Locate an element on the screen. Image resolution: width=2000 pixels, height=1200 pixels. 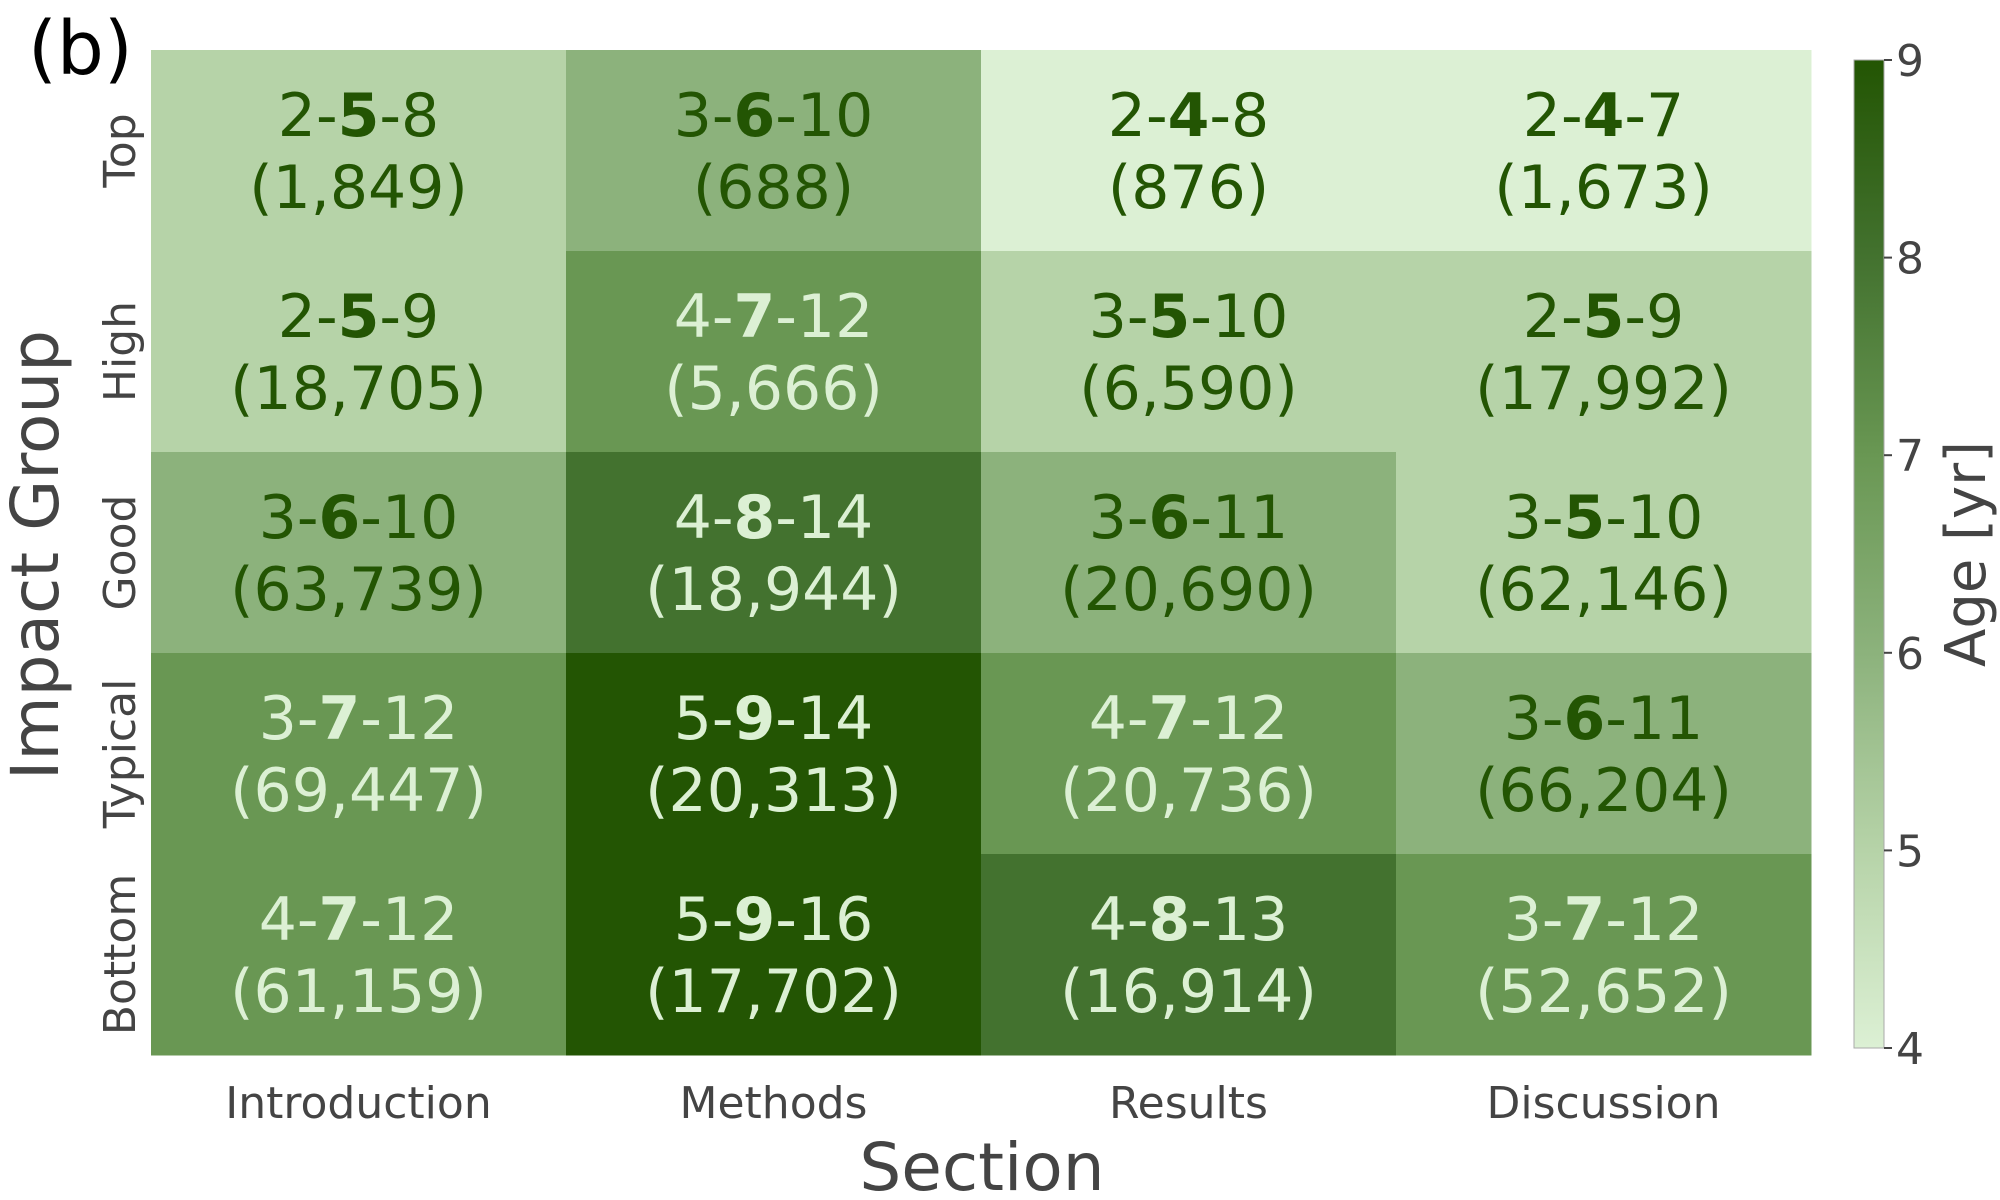
cell-range-label: 2-5-9 is located at coordinates (358, 317).